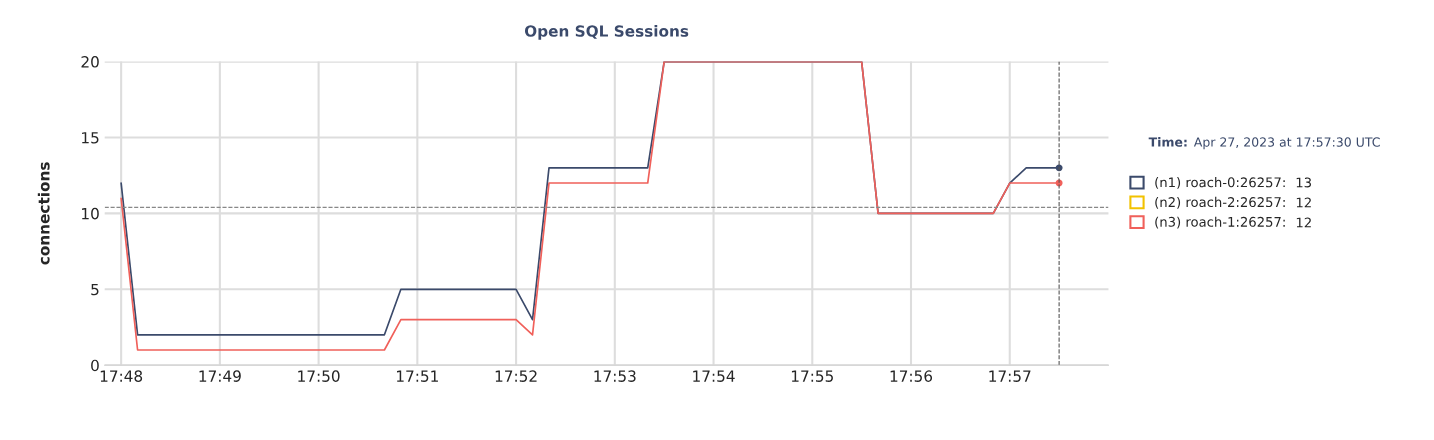 The image size is (1434, 440). I want to click on y-tick-label: 15, so click(90, 138).